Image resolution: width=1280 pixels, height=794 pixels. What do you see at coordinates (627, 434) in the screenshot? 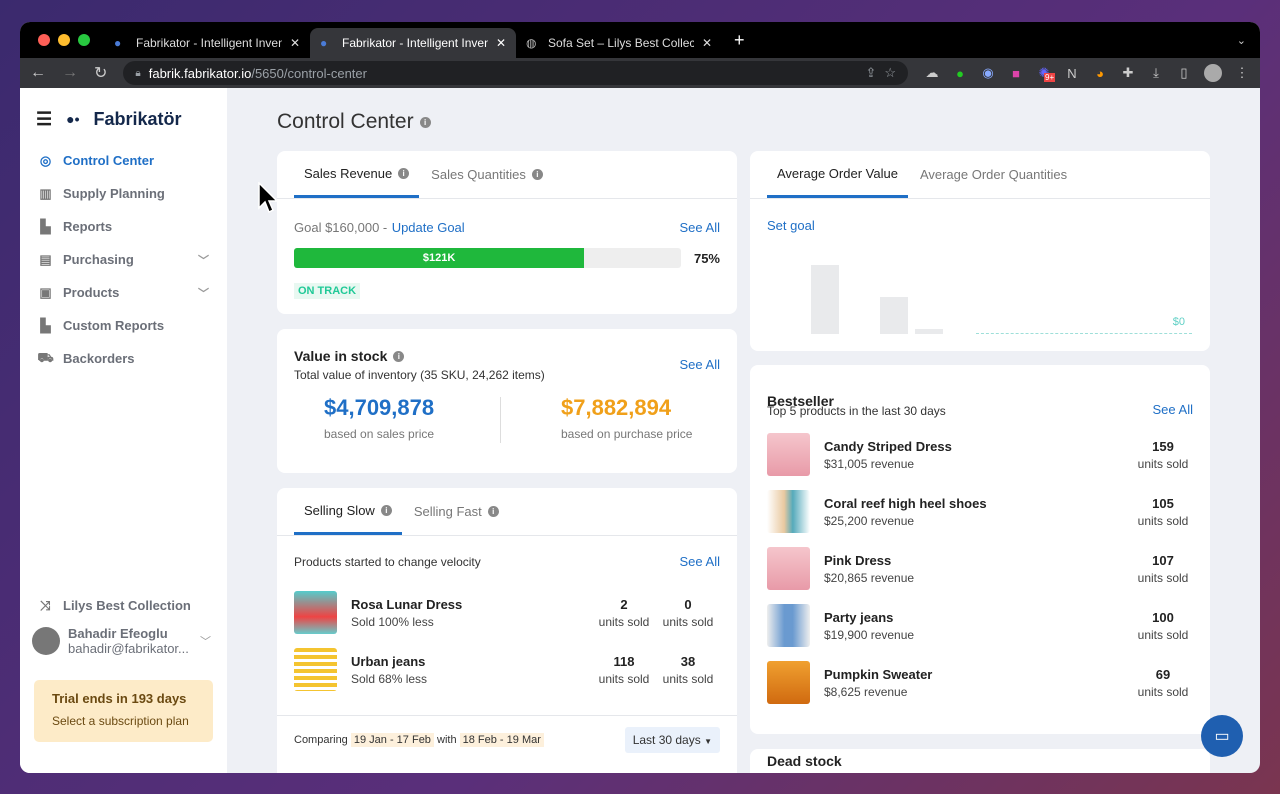
I see `value-caption: based on purchase price` at bounding box center [627, 434].